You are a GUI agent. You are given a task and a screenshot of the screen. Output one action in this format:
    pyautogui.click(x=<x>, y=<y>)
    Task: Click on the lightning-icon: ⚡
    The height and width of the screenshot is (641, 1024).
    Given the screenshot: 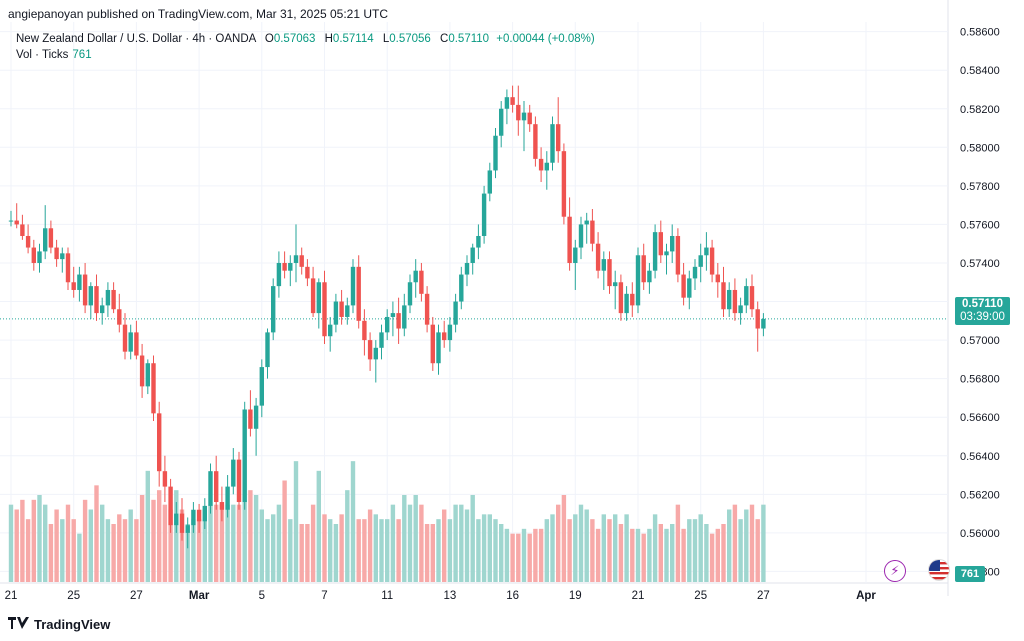 What is the action you would take?
    pyautogui.click(x=895, y=571)
    